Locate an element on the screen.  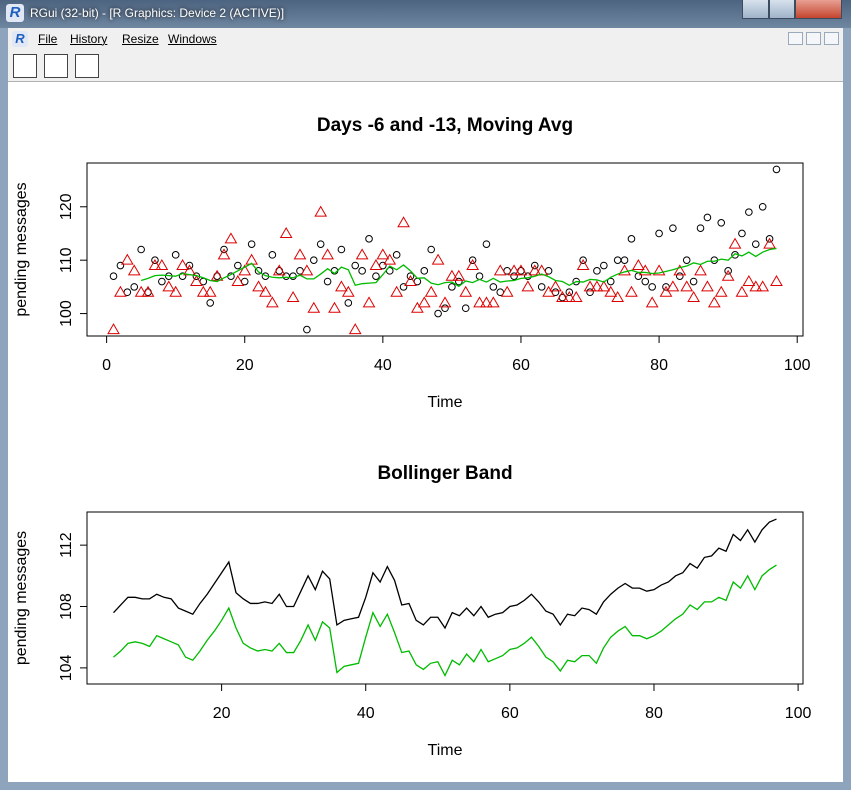
y-tick-label: 120 is located at coordinates (66, 206).